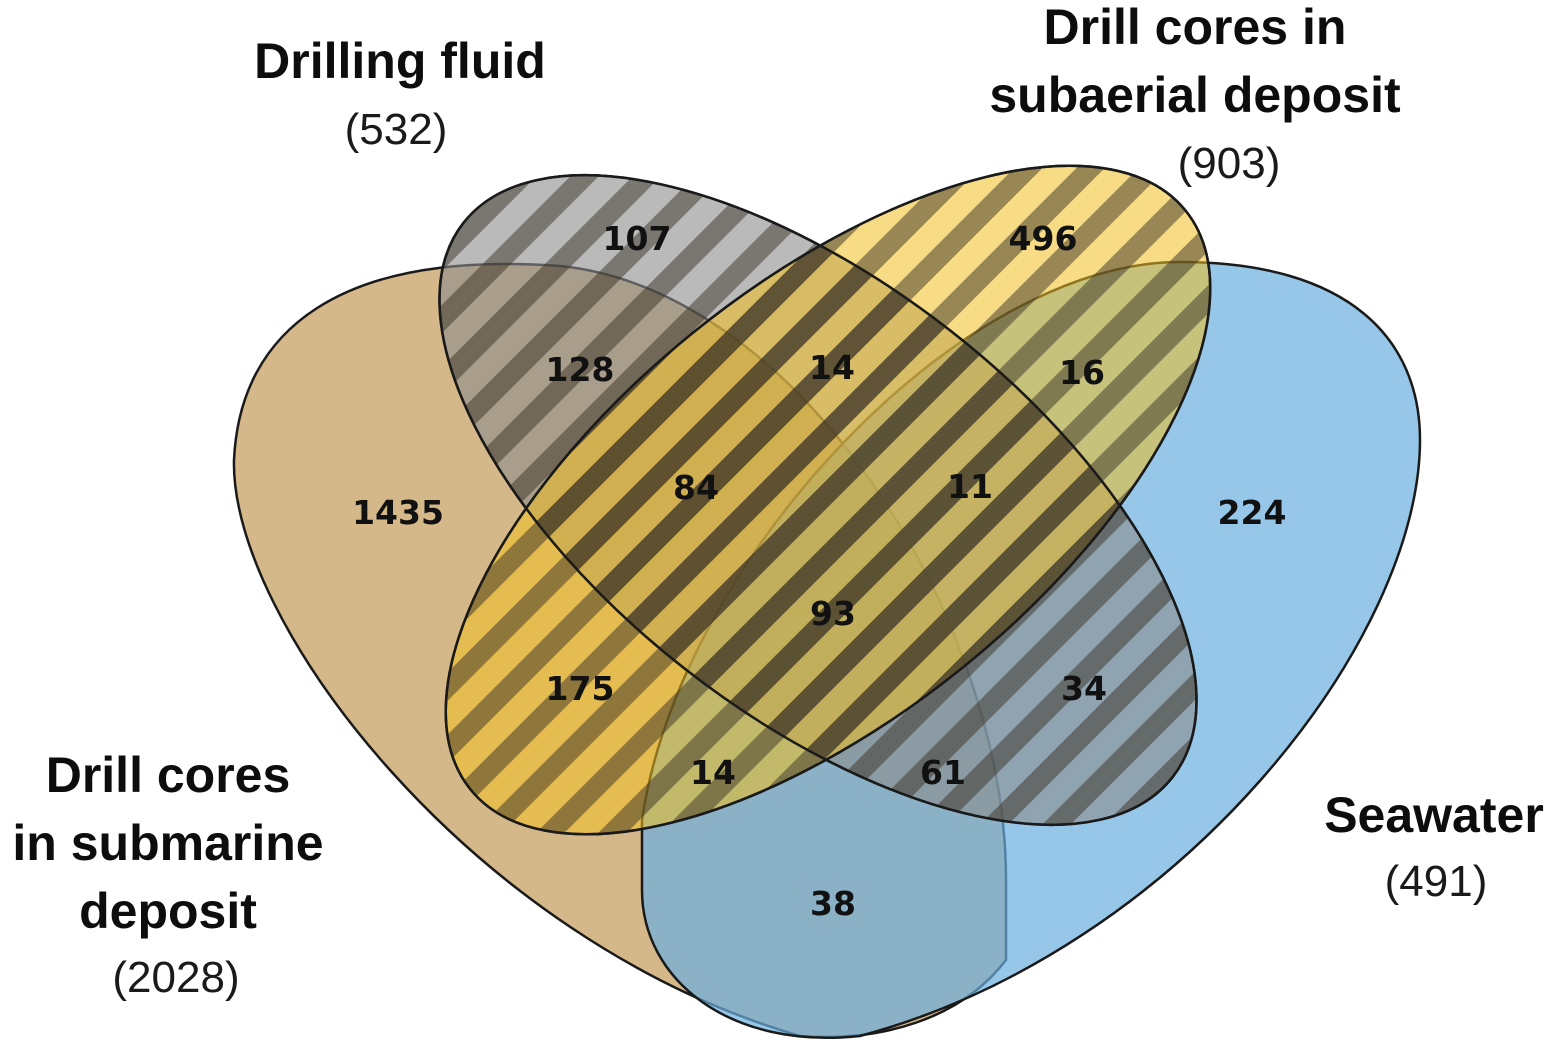 The width and height of the screenshot is (1559, 1046). I want to click on set-count-subaerial: (903), so click(1229, 163).